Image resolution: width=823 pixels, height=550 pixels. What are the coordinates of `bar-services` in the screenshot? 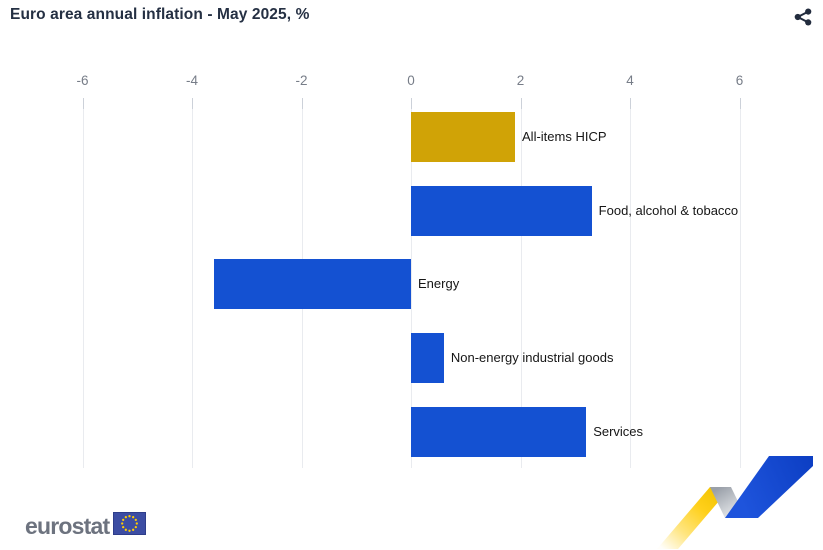 It's located at (499, 431).